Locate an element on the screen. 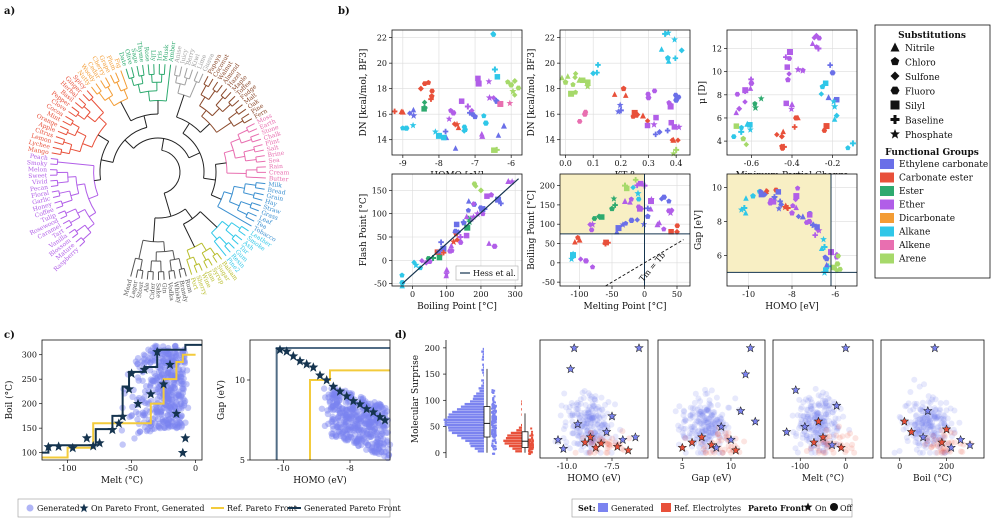 The width and height of the screenshot is (997, 525). histogram-bar-generated is located at coordinates (464, 422).